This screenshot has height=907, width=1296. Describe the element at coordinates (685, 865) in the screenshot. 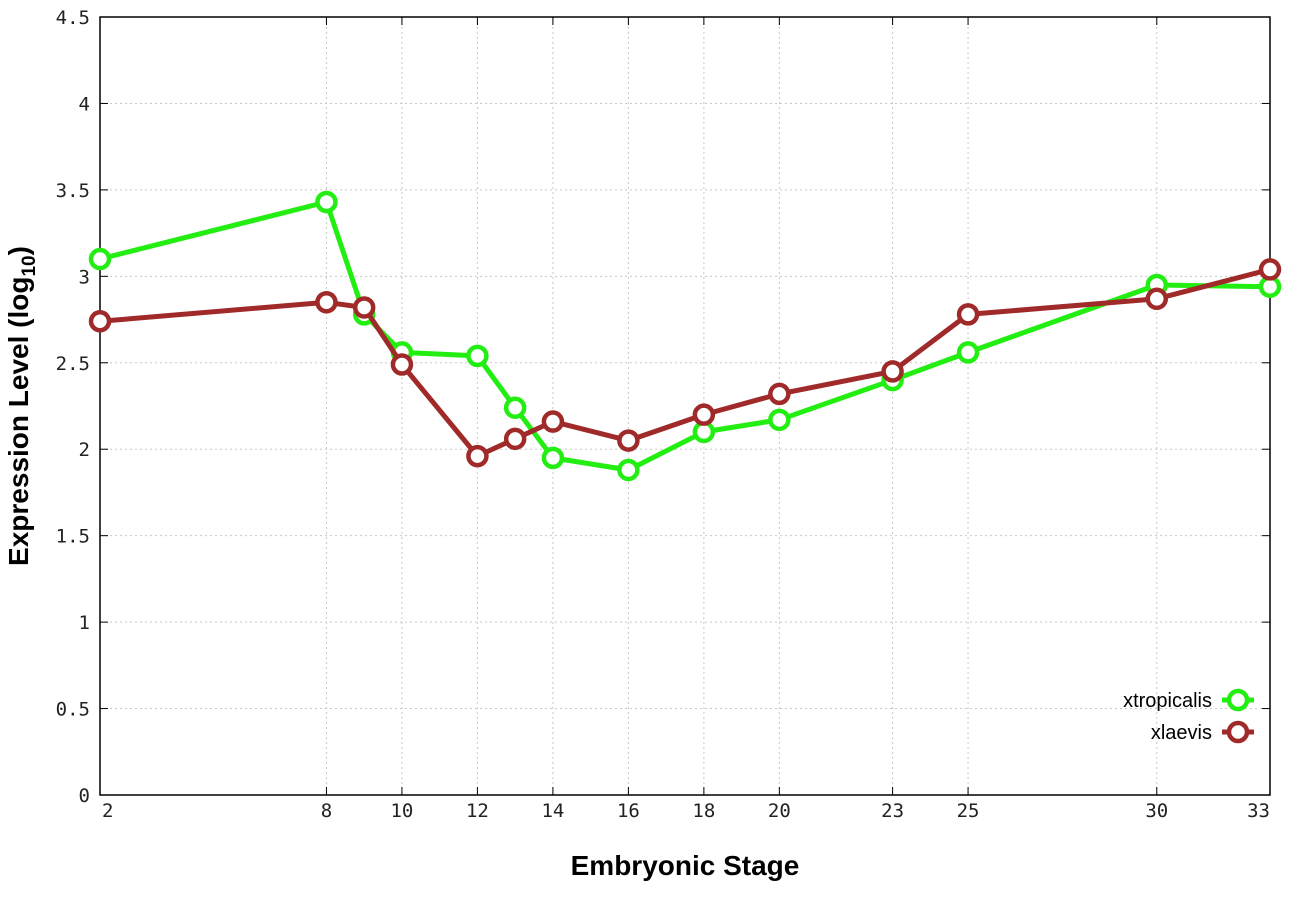

I see `x-axis-title: Embryonic Stage` at that location.